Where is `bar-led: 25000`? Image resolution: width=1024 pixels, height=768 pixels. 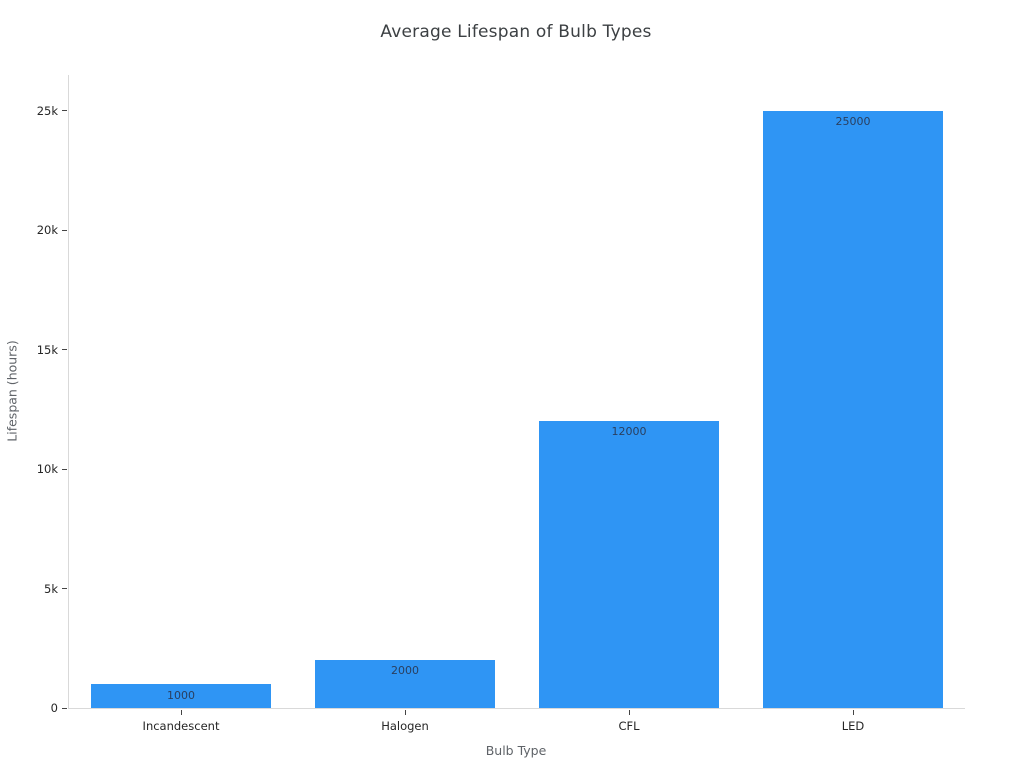
bar-led: 25000 is located at coordinates (853, 409).